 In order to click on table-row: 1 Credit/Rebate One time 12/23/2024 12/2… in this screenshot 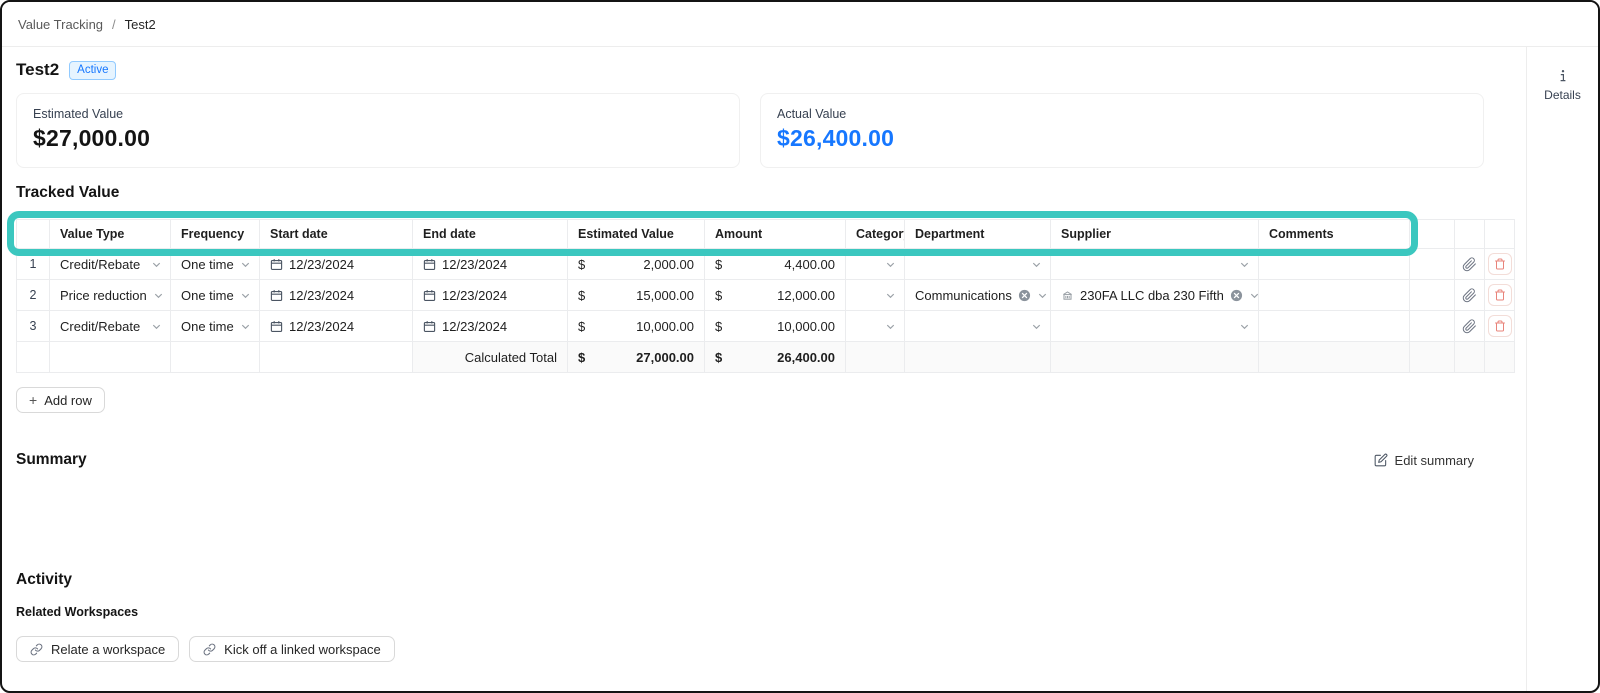, I will do `click(765, 264)`.